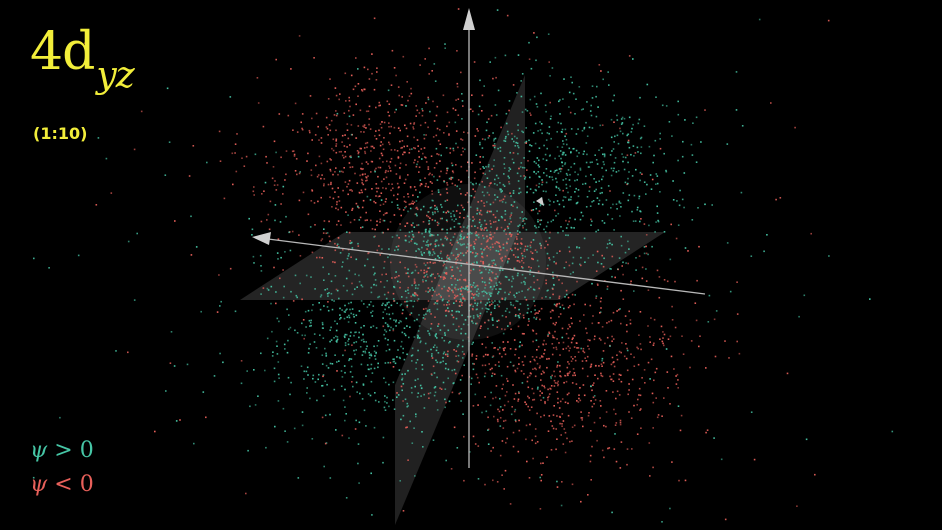 Image resolution: width=942 pixels, height=530 pixels. I want to click on legend-positive: ψ > 0, so click(62, 450).